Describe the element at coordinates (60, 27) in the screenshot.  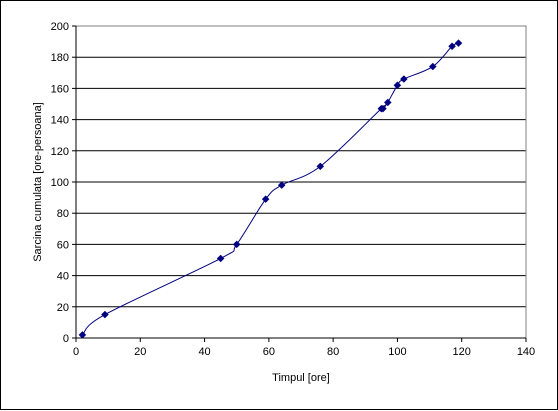
I see `y-tick-label: 200` at that location.